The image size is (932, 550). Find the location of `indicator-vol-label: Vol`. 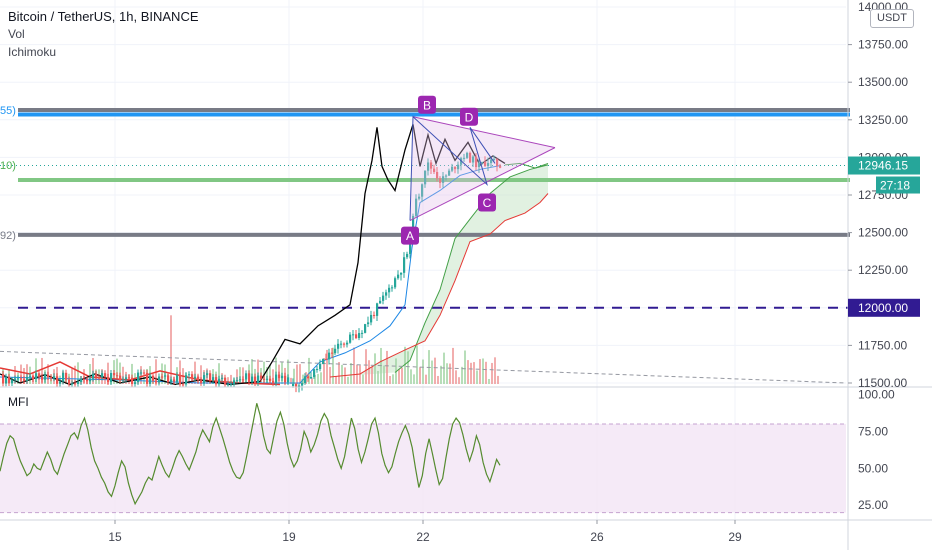

indicator-vol-label: Vol is located at coordinates (16, 34).